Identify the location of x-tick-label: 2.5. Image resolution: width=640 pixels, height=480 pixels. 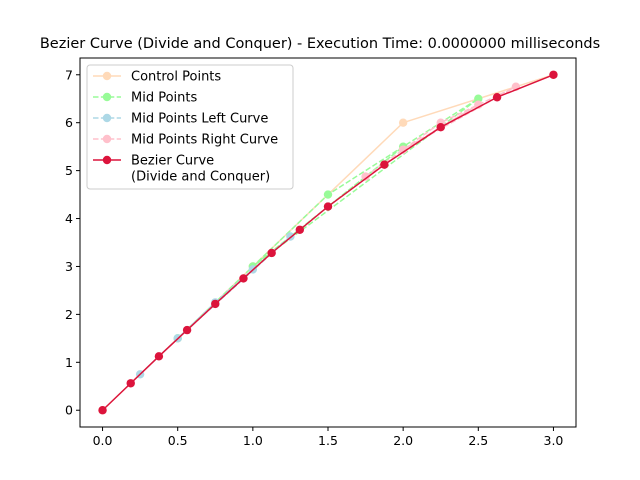
(478, 440).